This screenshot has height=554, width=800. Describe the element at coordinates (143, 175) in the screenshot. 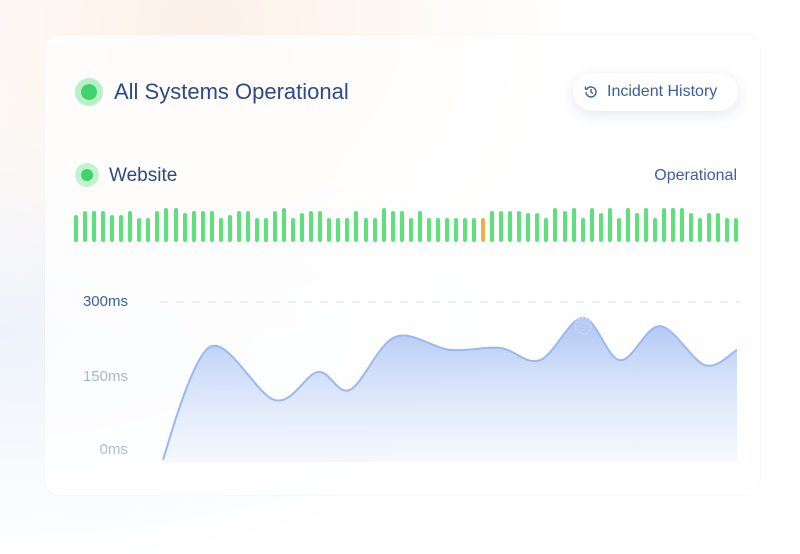

I see `service-name: Website` at that location.